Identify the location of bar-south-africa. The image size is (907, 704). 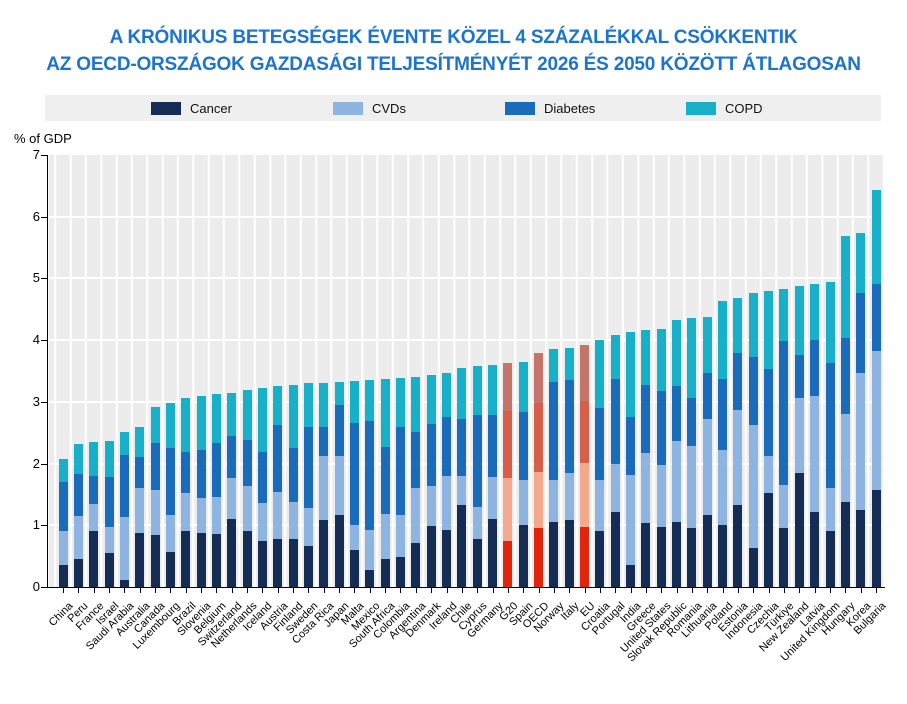
(385, 483).